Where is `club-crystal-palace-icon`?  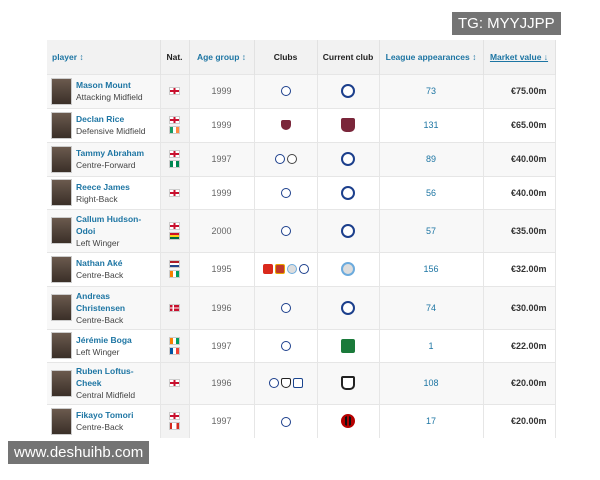 club-crystal-palace-icon is located at coordinates (297, 383).